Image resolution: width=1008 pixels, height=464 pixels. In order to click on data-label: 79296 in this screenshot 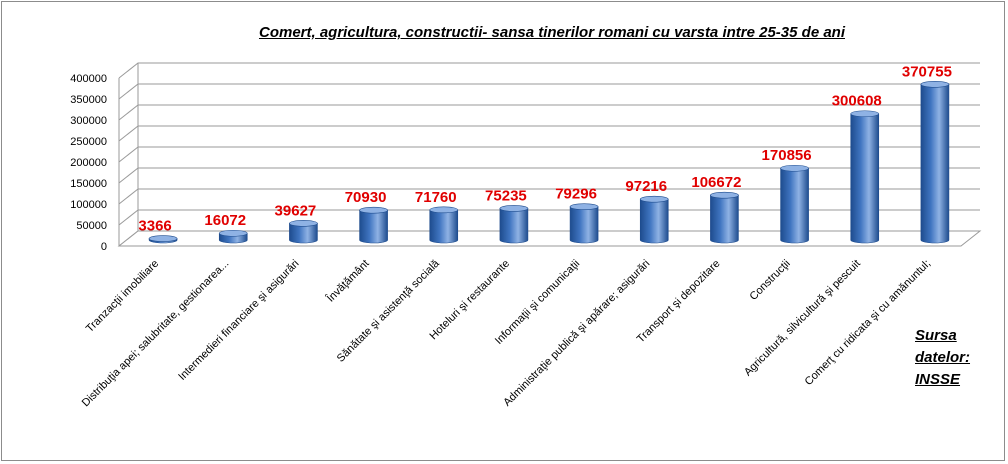, I will do `click(576, 194)`.